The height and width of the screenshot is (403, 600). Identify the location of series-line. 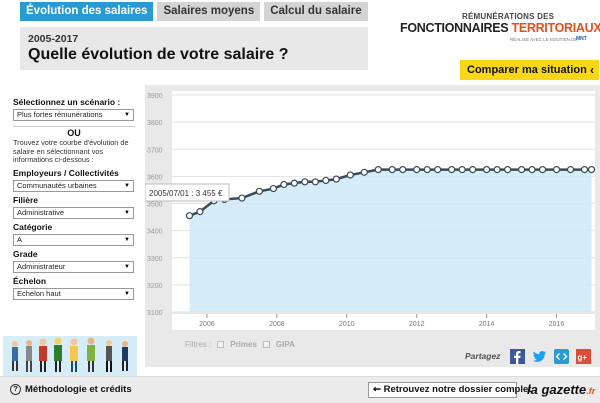
(390, 192).